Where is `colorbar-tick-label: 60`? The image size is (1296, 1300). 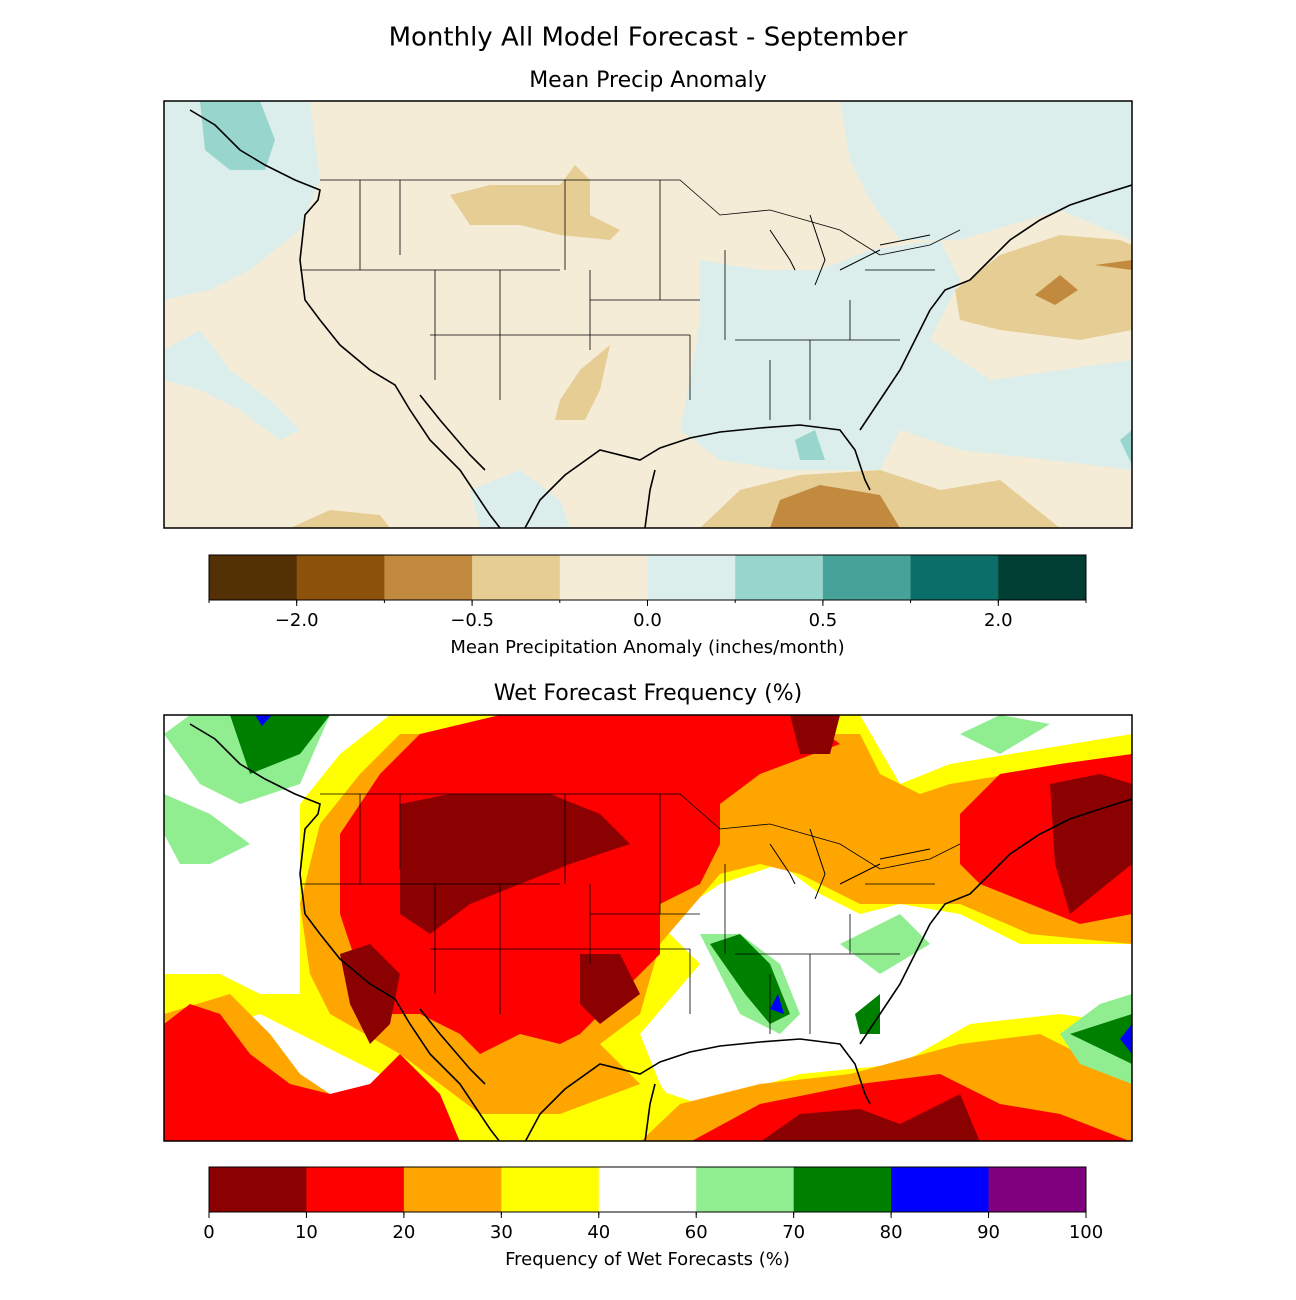 colorbar-tick-label: 60 is located at coordinates (696, 1232).